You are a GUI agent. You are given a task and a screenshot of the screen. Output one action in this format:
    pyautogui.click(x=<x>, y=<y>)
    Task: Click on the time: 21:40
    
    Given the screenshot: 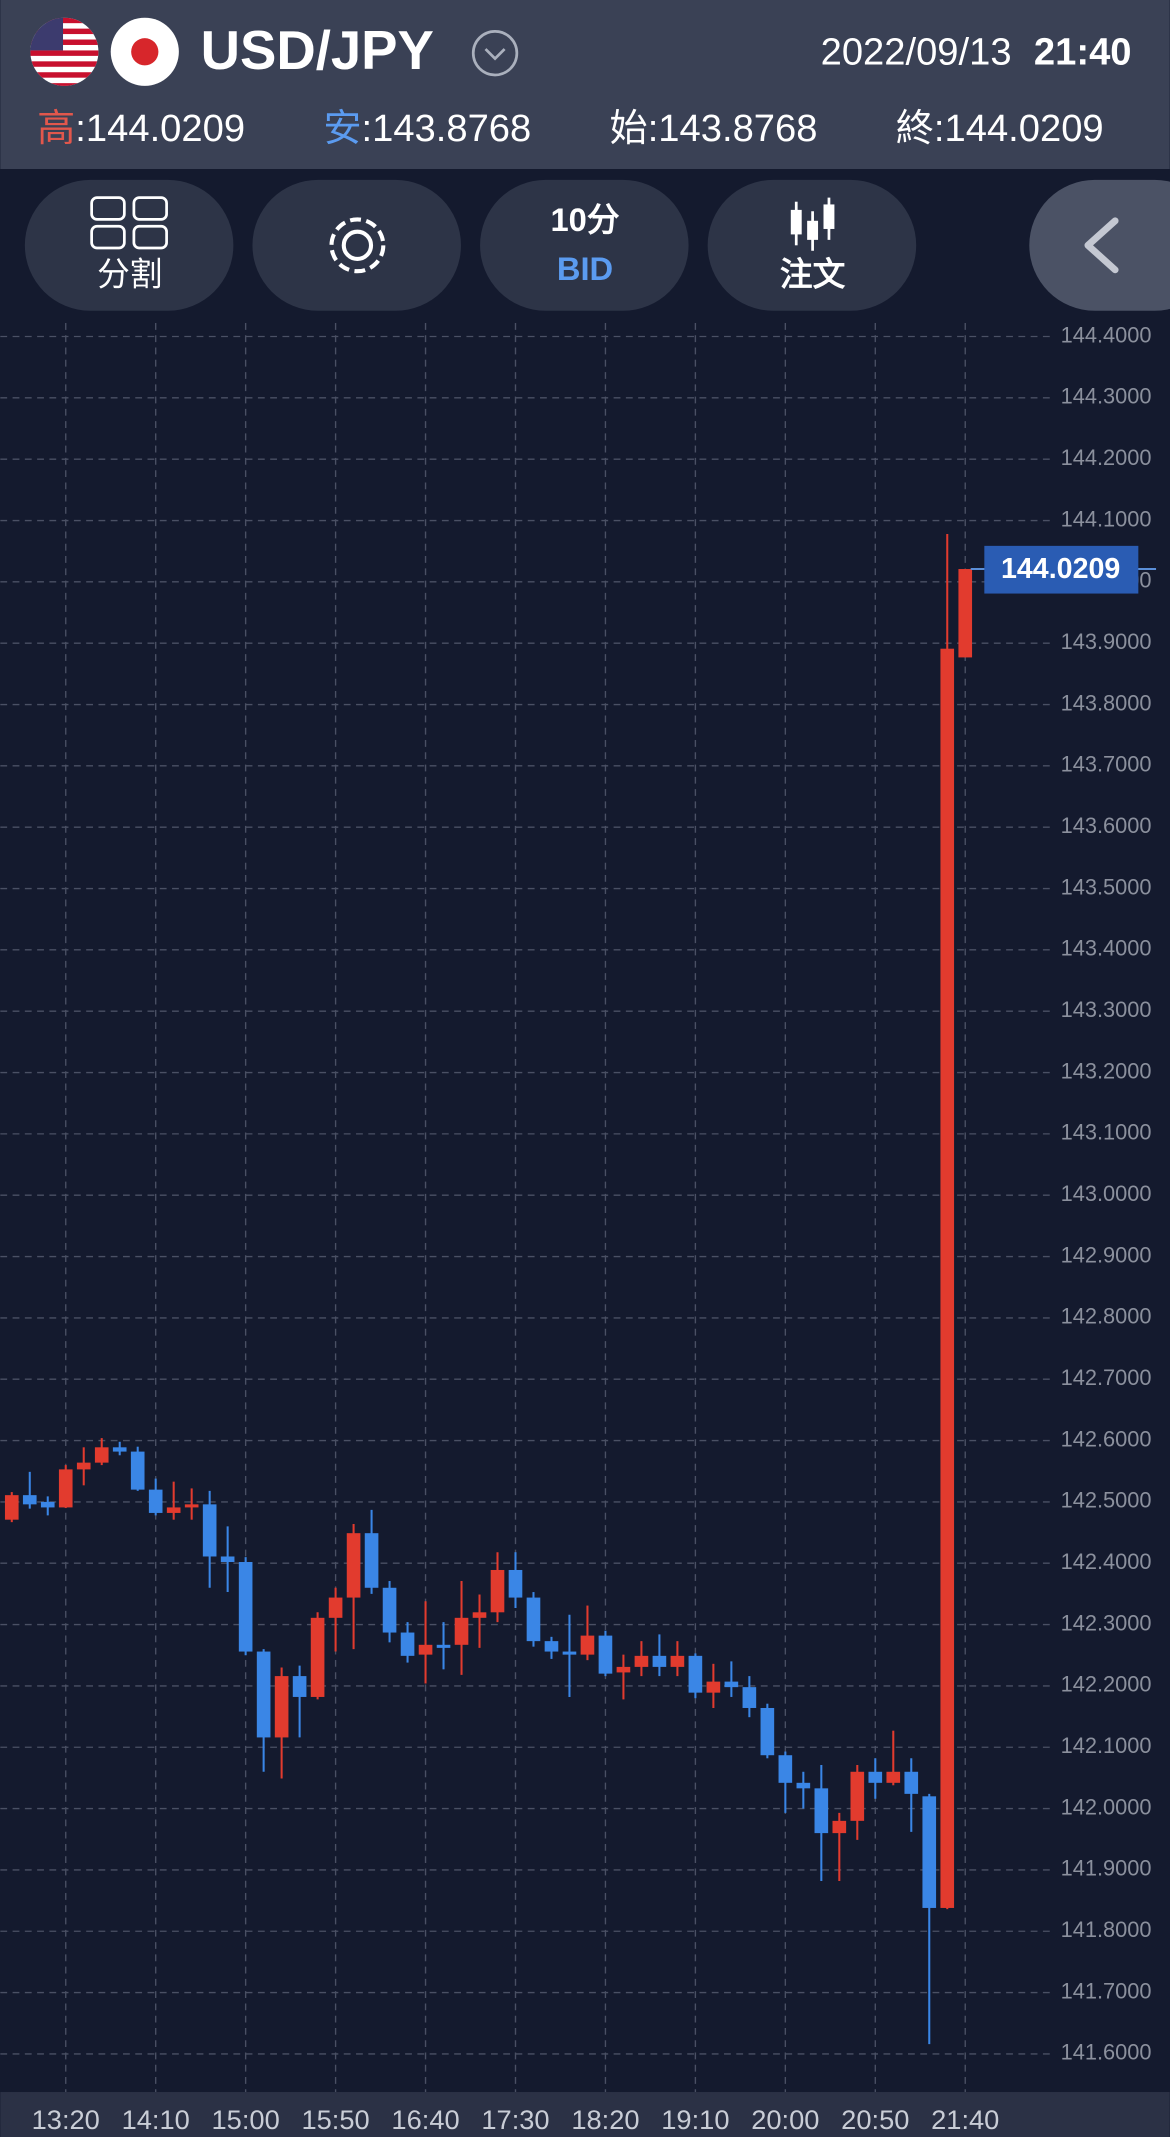 What is the action you would take?
    pyautogui.click(x=1083, y=52)
    